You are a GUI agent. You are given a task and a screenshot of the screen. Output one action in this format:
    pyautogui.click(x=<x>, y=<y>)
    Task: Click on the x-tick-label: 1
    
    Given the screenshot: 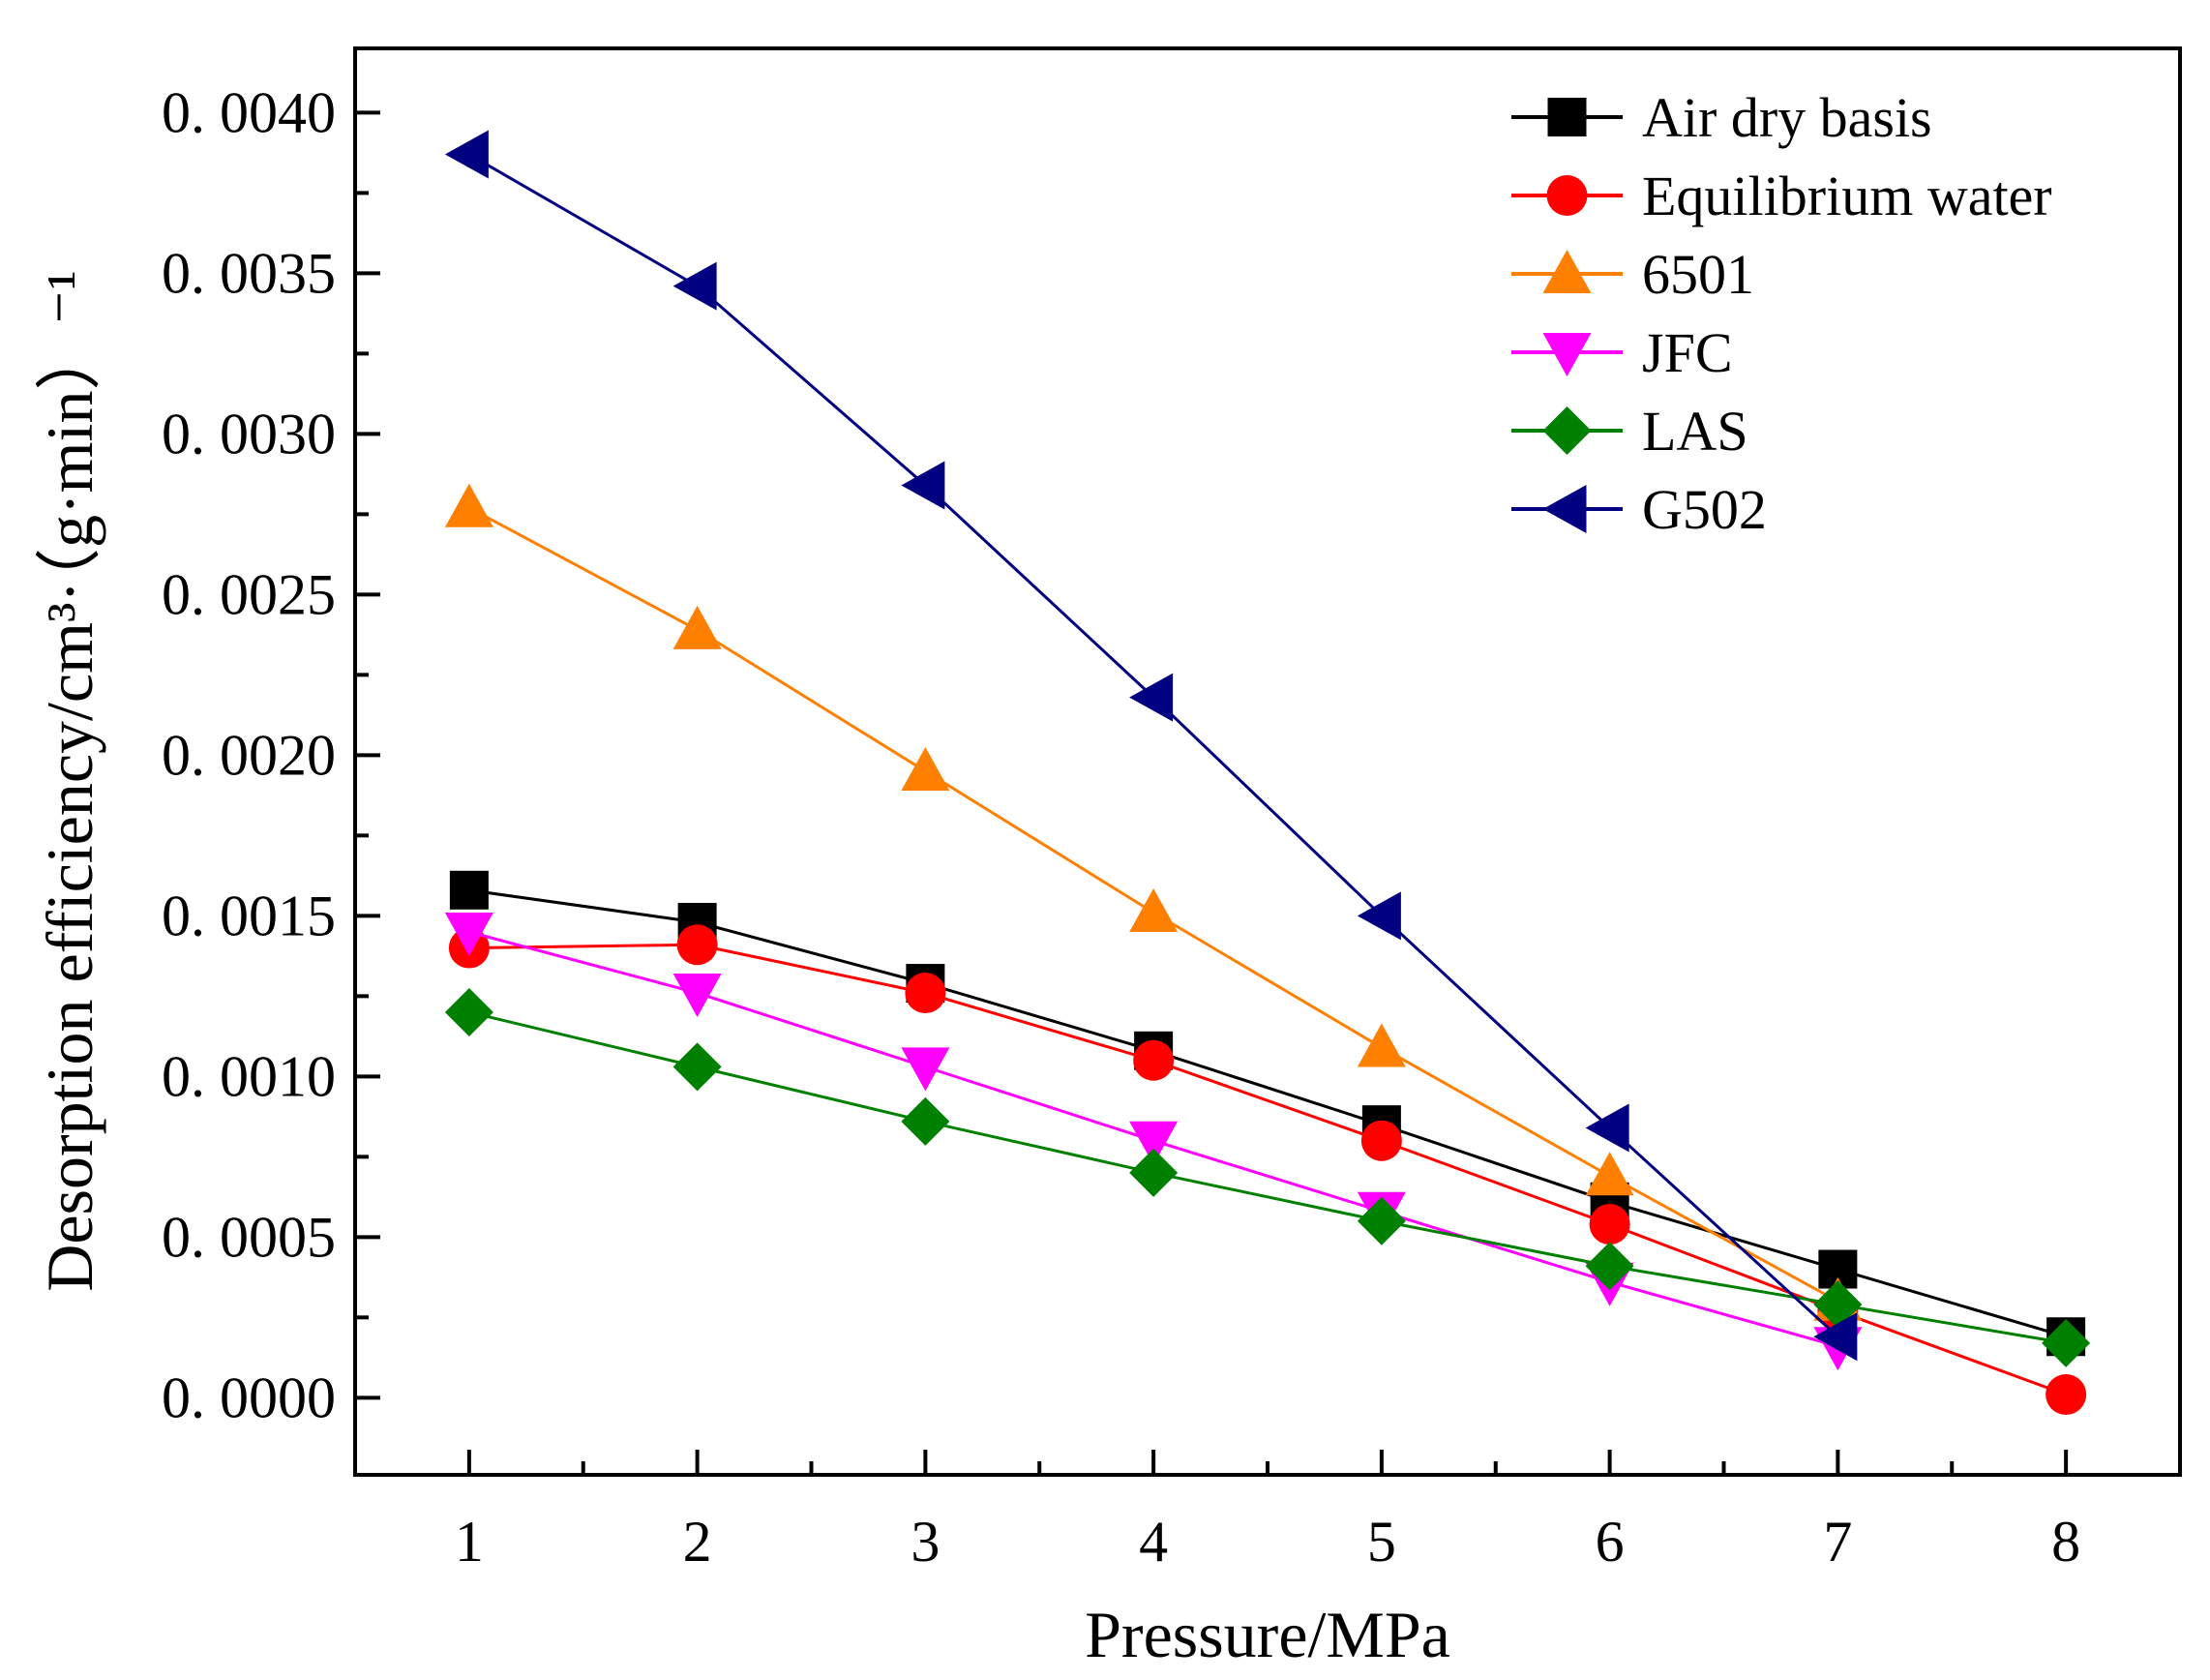 What is the action you would take?
    pyautogui.click(x=470, y=1542)
    